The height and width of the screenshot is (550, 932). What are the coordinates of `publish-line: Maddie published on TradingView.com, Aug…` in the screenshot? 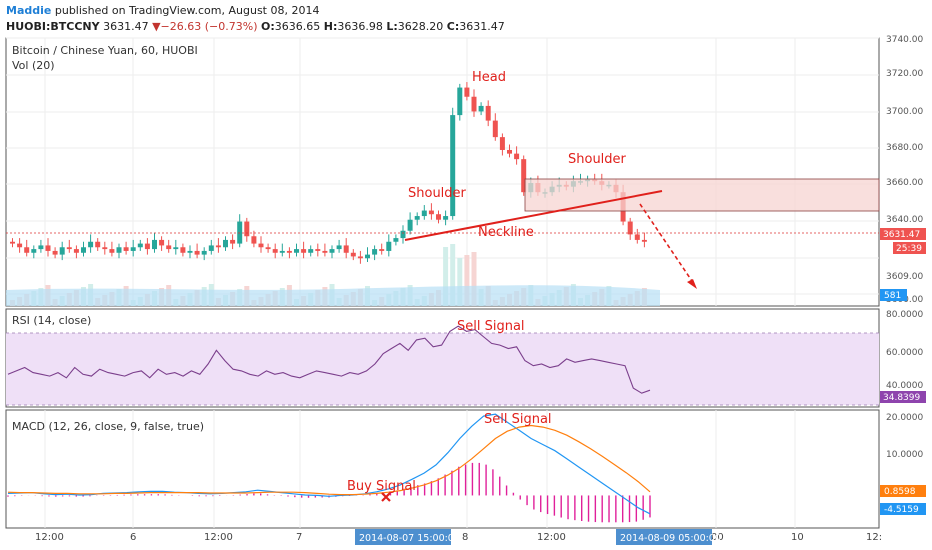 It's located at (162, 10).